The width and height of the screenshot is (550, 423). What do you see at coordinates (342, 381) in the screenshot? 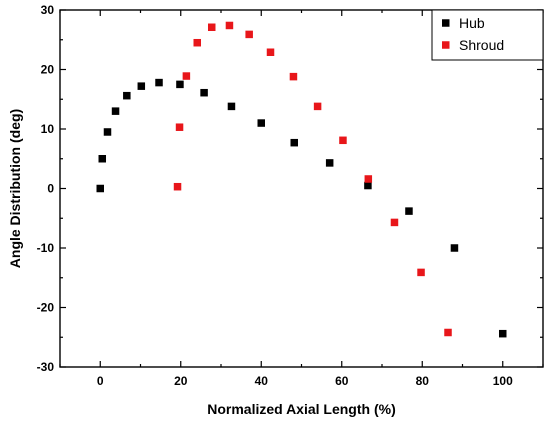
I see `x-tick-label: 60` at bounding box center [342, 381].